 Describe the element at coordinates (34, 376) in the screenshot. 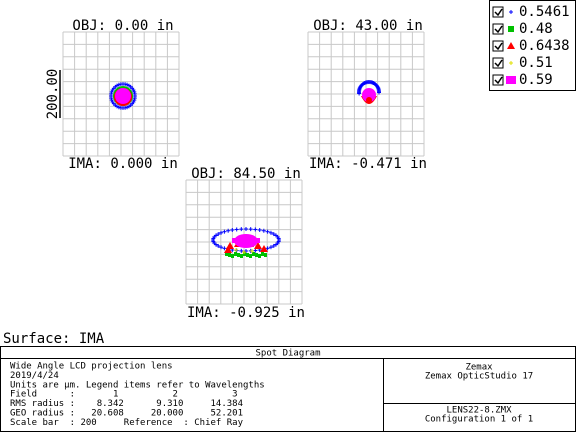

I see `footer-info: 2019/4/24` at that location.